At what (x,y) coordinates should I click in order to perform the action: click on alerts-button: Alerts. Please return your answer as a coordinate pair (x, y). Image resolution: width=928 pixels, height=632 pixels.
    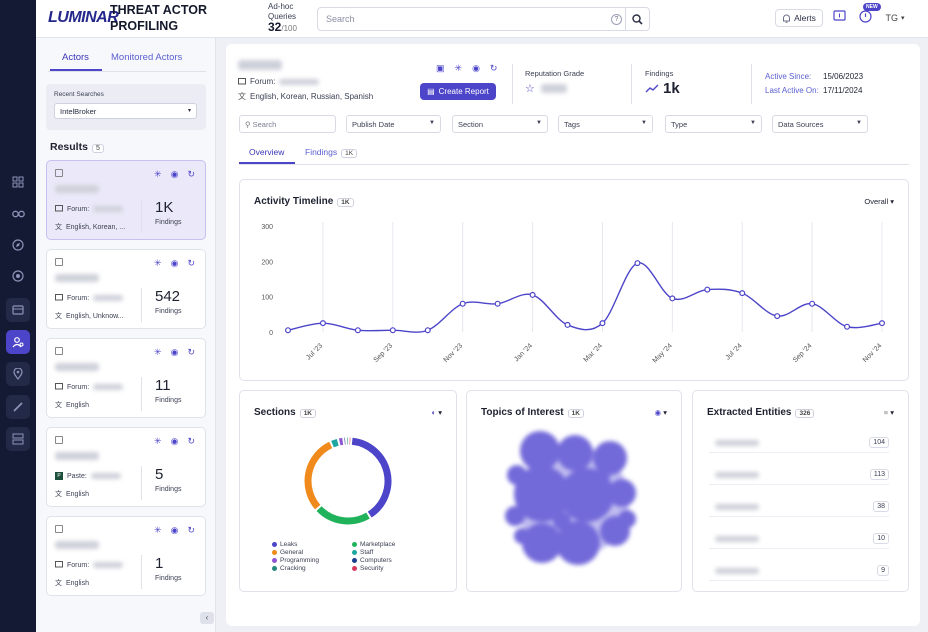
    Looking at the image, I should click on (799, 18).